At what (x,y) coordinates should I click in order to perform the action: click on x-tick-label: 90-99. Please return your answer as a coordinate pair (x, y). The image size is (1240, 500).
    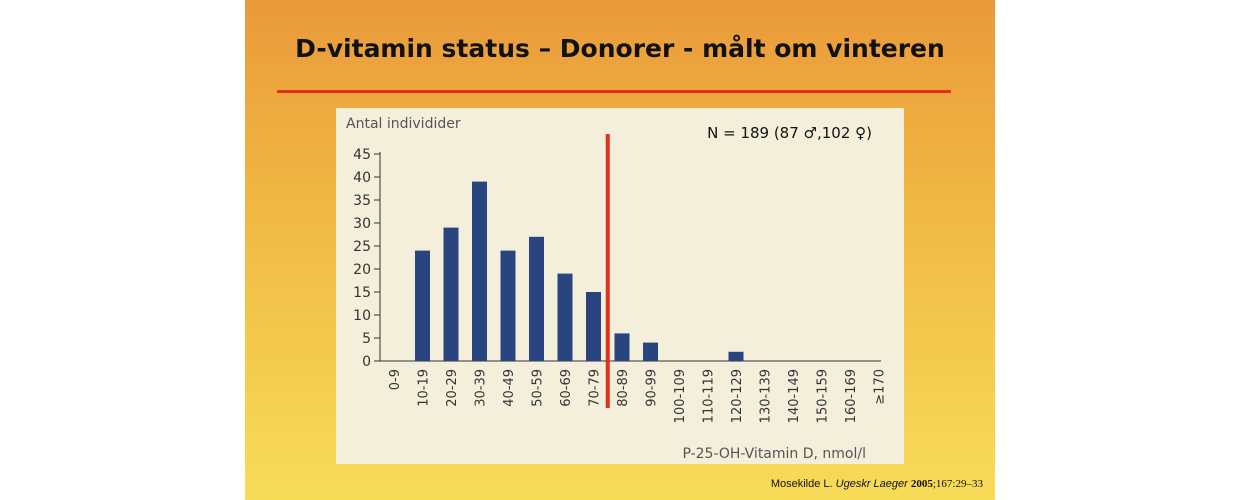
    Looking at the image, I should click on (652, 388).